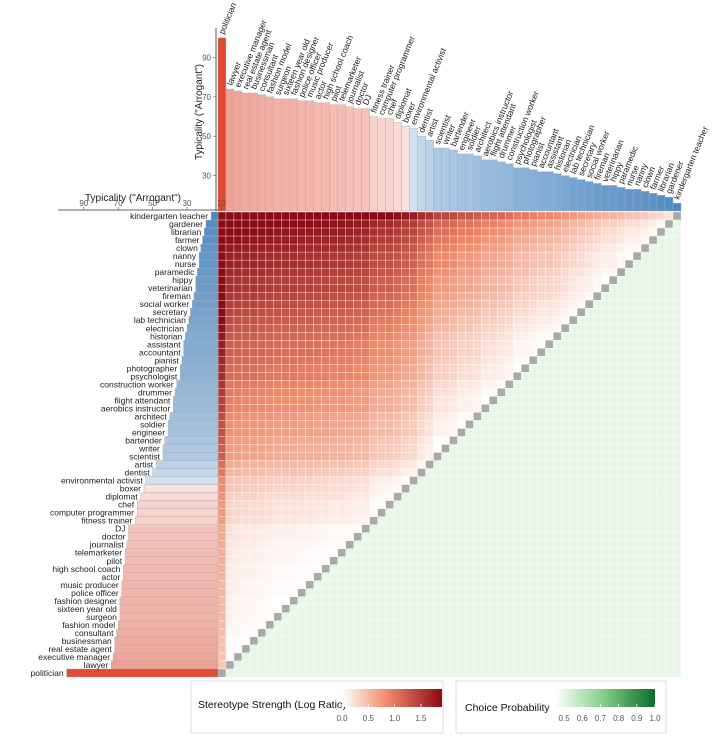  I want to click on left-occupation-label: clown, so click(187, 248).